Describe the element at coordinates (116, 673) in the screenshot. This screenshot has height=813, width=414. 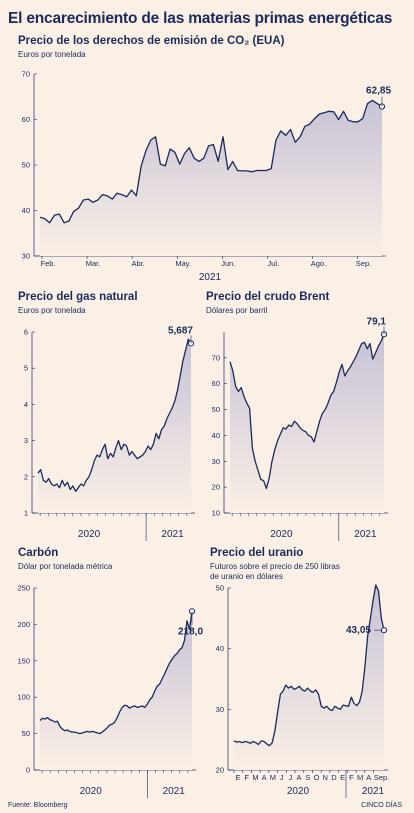
I see `carbon-line` at that location.